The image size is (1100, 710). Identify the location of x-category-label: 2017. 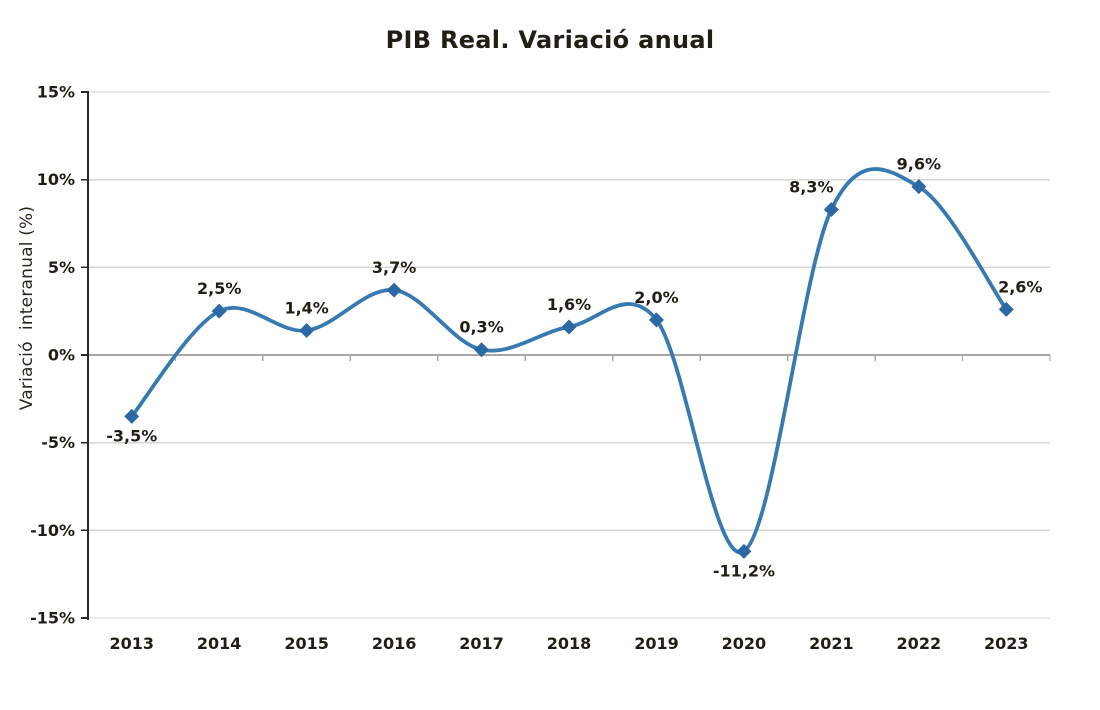
(481, 643).